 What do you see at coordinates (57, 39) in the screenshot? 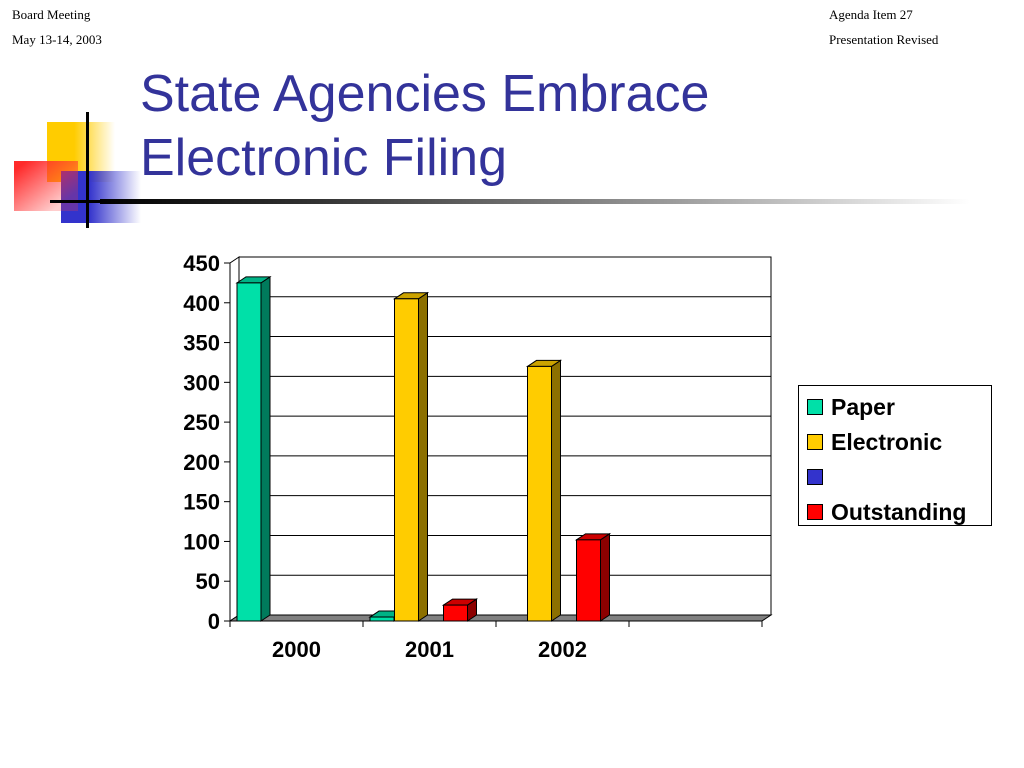
I see `header-left-line2: May 13-14, 2003` at bounding box center [57, 39].